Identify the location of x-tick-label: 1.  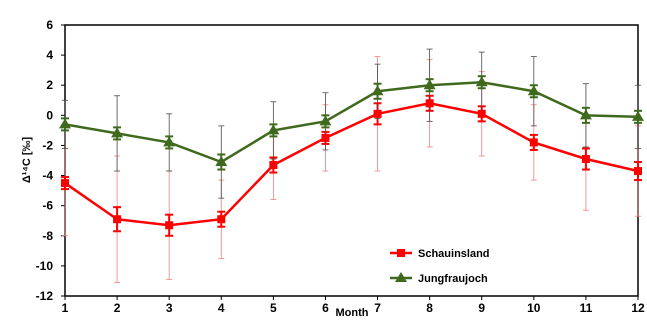
(65, 308).